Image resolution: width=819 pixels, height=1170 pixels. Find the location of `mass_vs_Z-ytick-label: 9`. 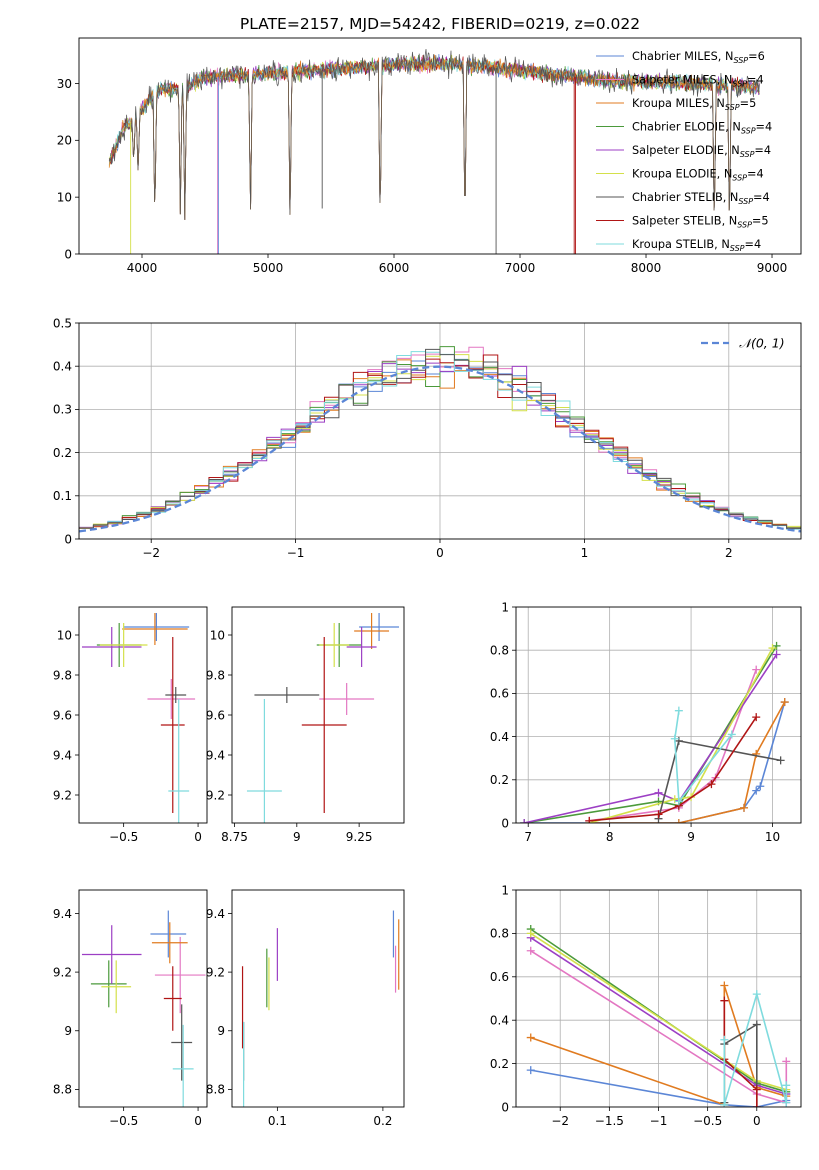

mass_vs_Z-ytick-label: 9 is located at coordinates (68, 1031).